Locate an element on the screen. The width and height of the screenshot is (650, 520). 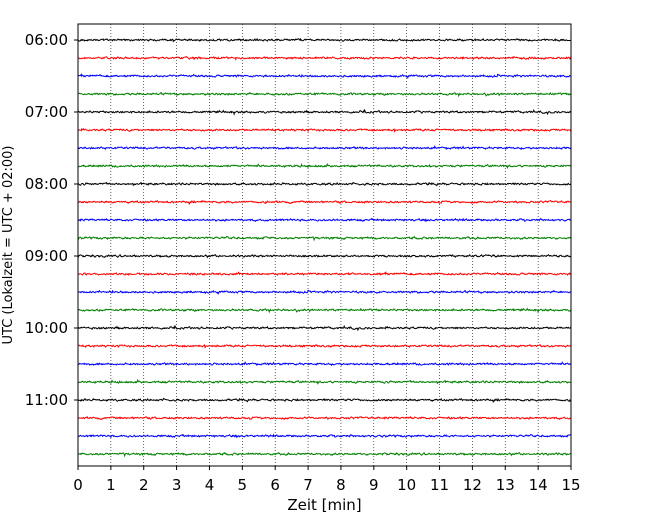
y-tick-label: 11:00 is located at coordinates (46, 400).